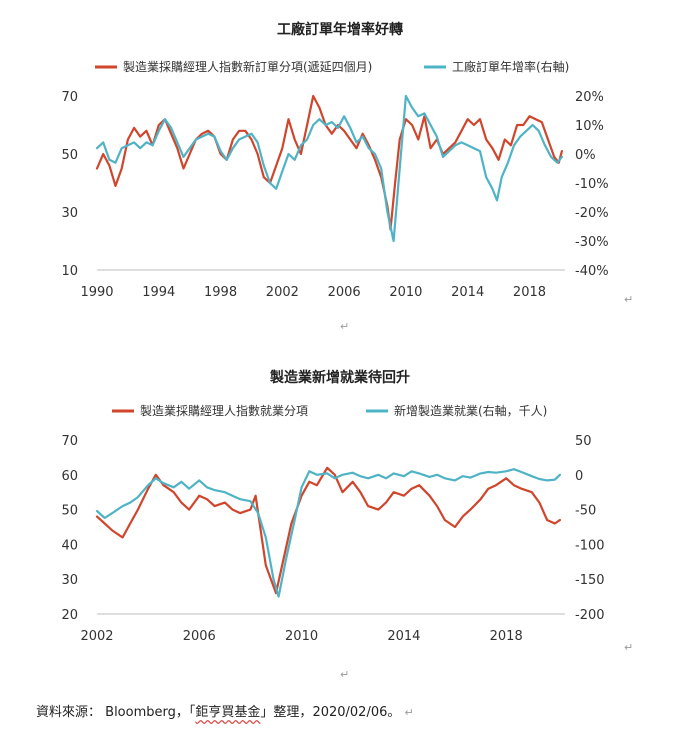 This screenshot has height=741, width=680. Describe the element at coordinates (592, 184) in the screenshot. I see `right-tick-label: -10%` at that location.